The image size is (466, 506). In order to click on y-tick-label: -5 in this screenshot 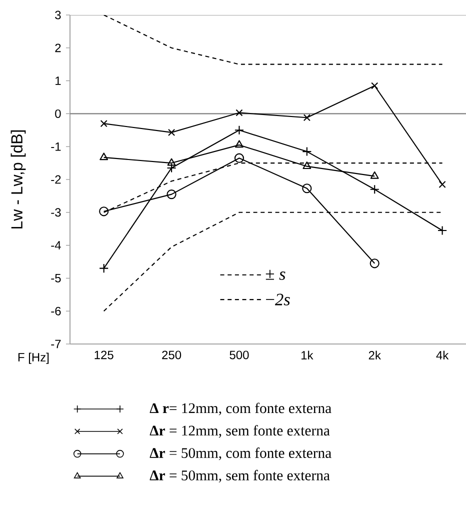, I will do `click(56, 278)`.